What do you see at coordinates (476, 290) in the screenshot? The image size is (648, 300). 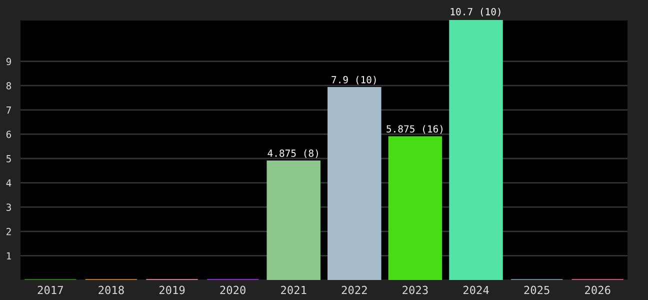 I see `x-tick-label: 2024` at bounding box center [476, 290].